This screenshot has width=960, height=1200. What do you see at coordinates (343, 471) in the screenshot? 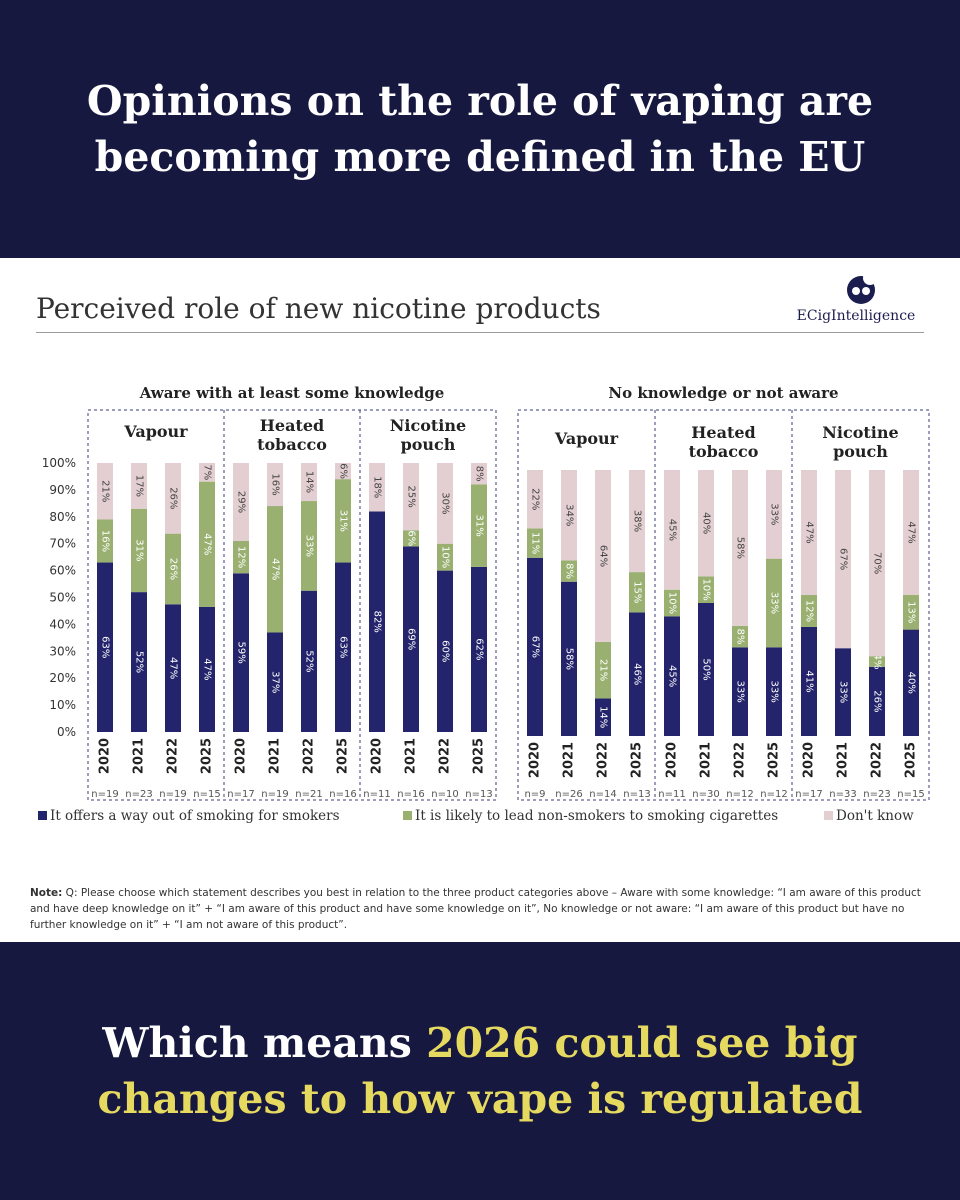
I see `data-label: 6%` at bounding box center [343, 471].